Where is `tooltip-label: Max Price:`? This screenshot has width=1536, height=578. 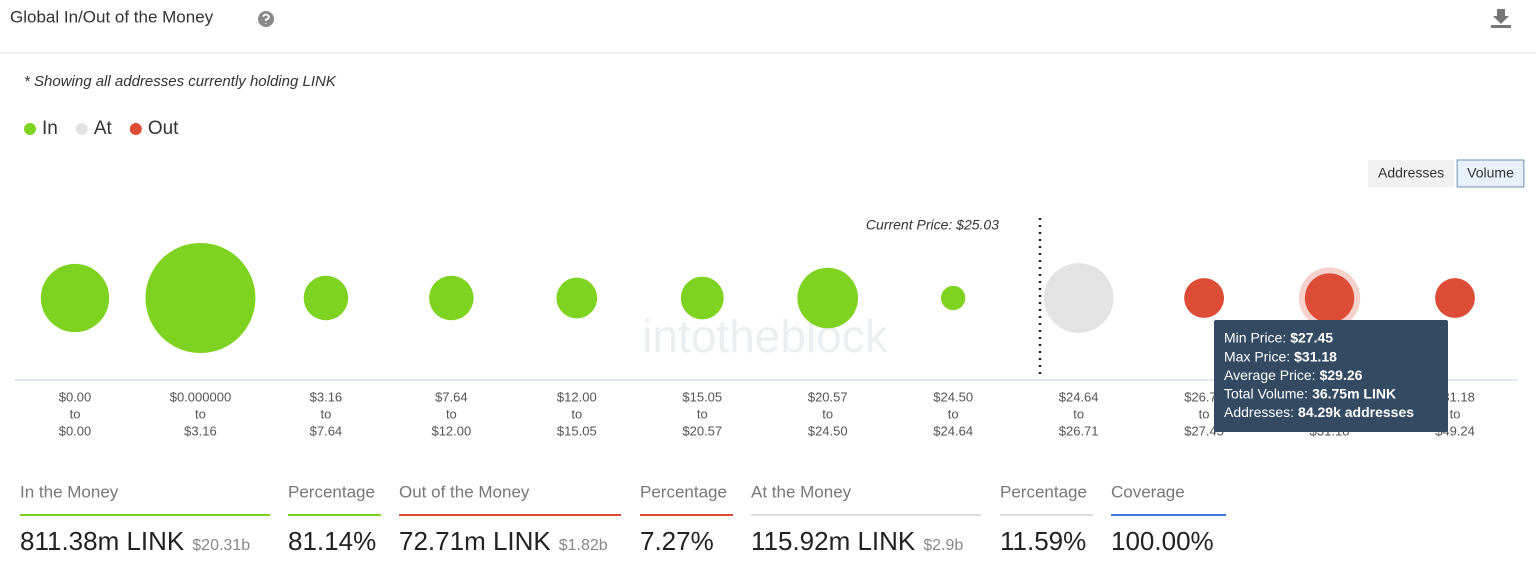
tooltip-label: Max Price: is located at coordinates (1257, 356).